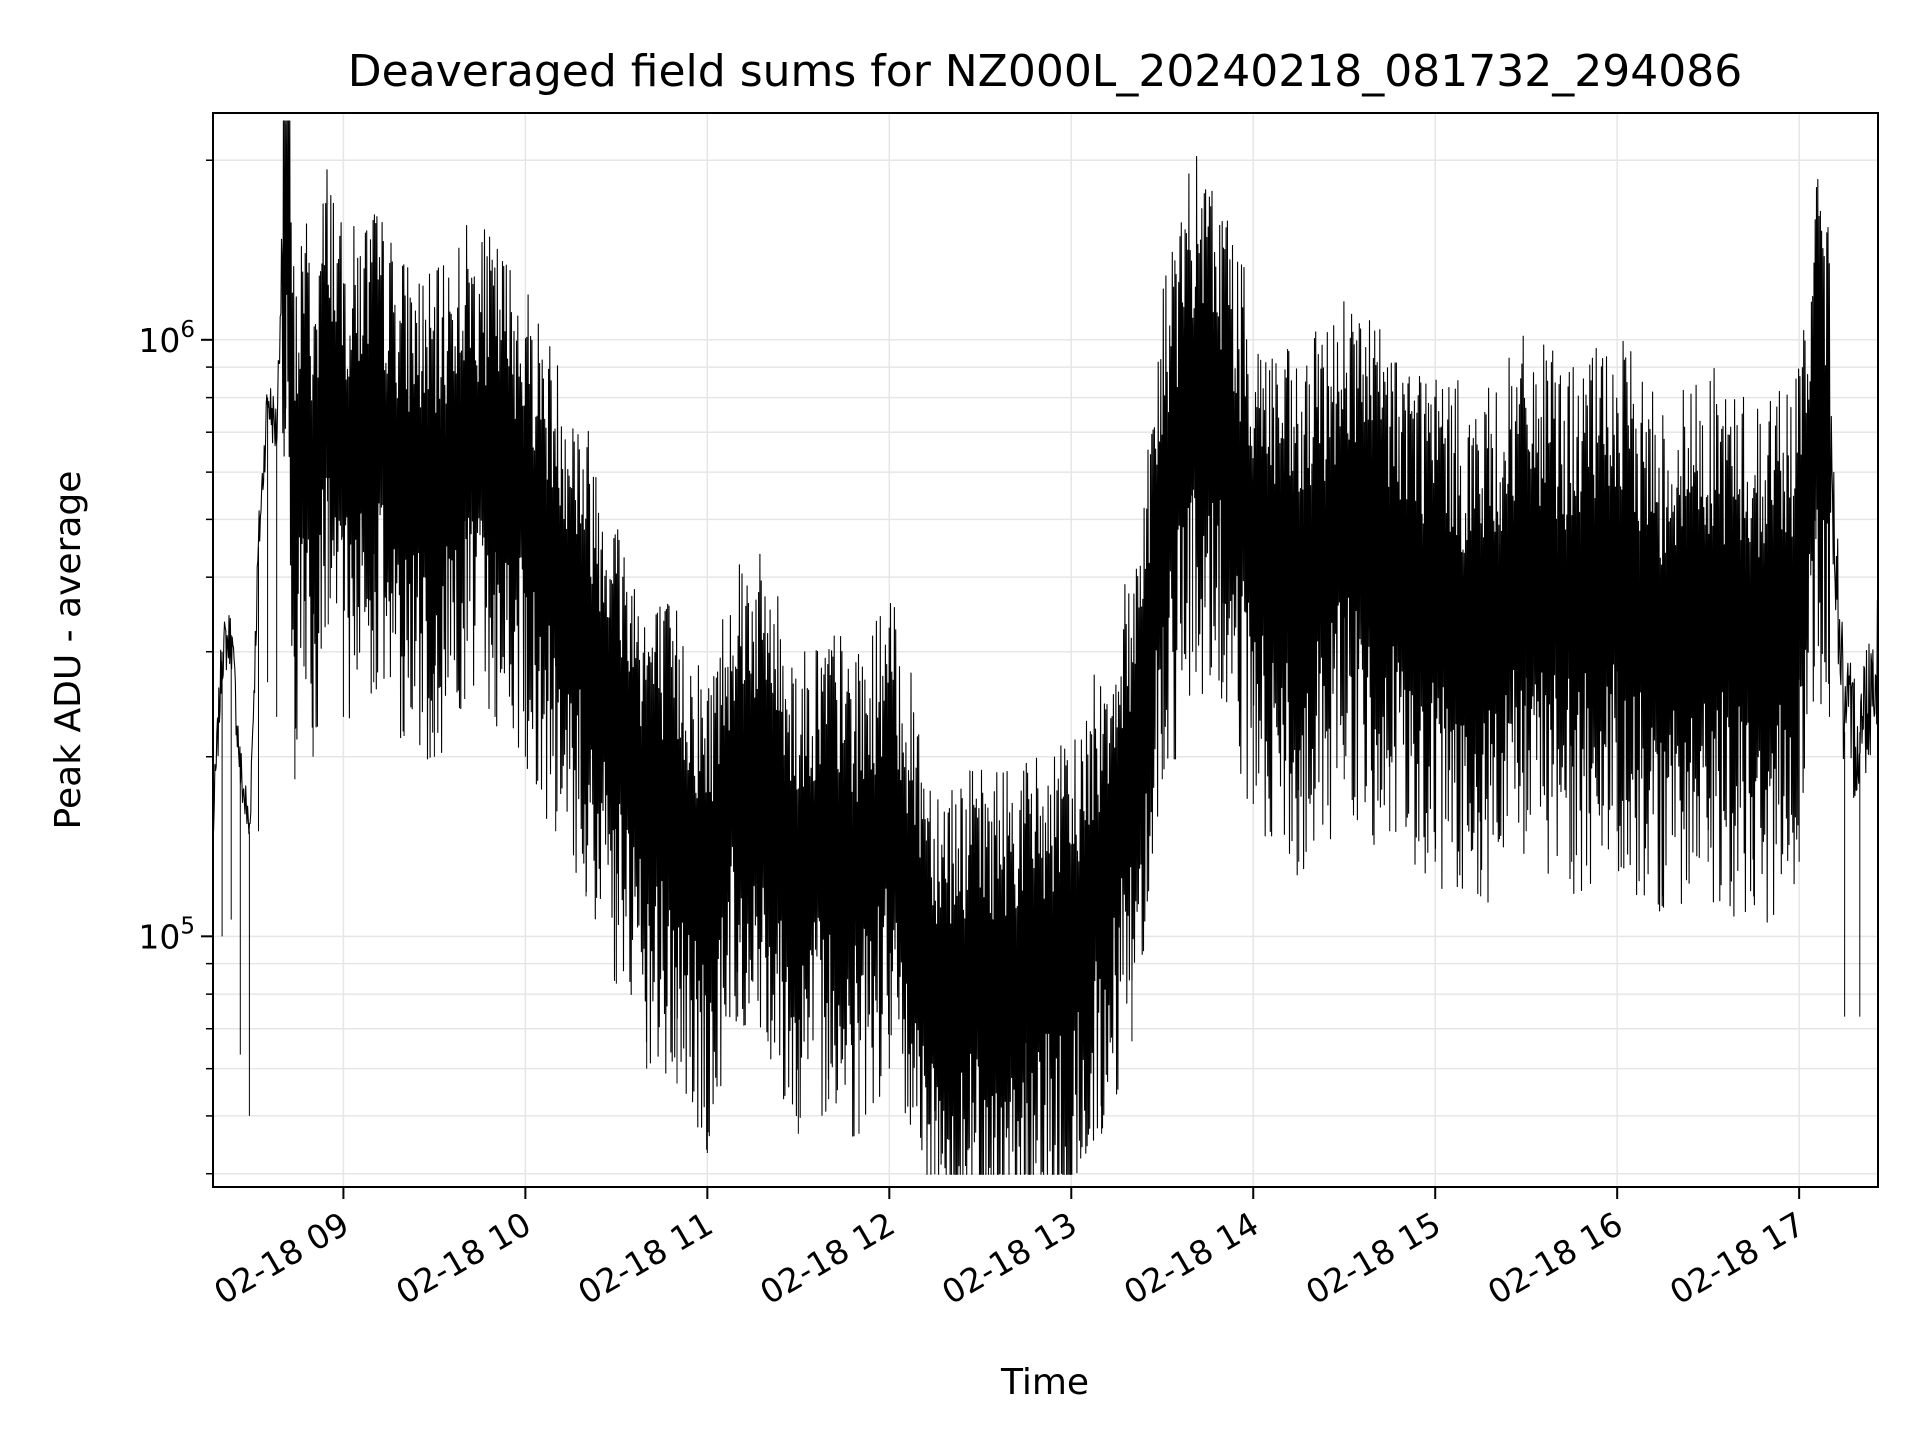  Describe the element at coordinates (175, 667) in the screenshot. I see `y-axis: 105 106` at that location.